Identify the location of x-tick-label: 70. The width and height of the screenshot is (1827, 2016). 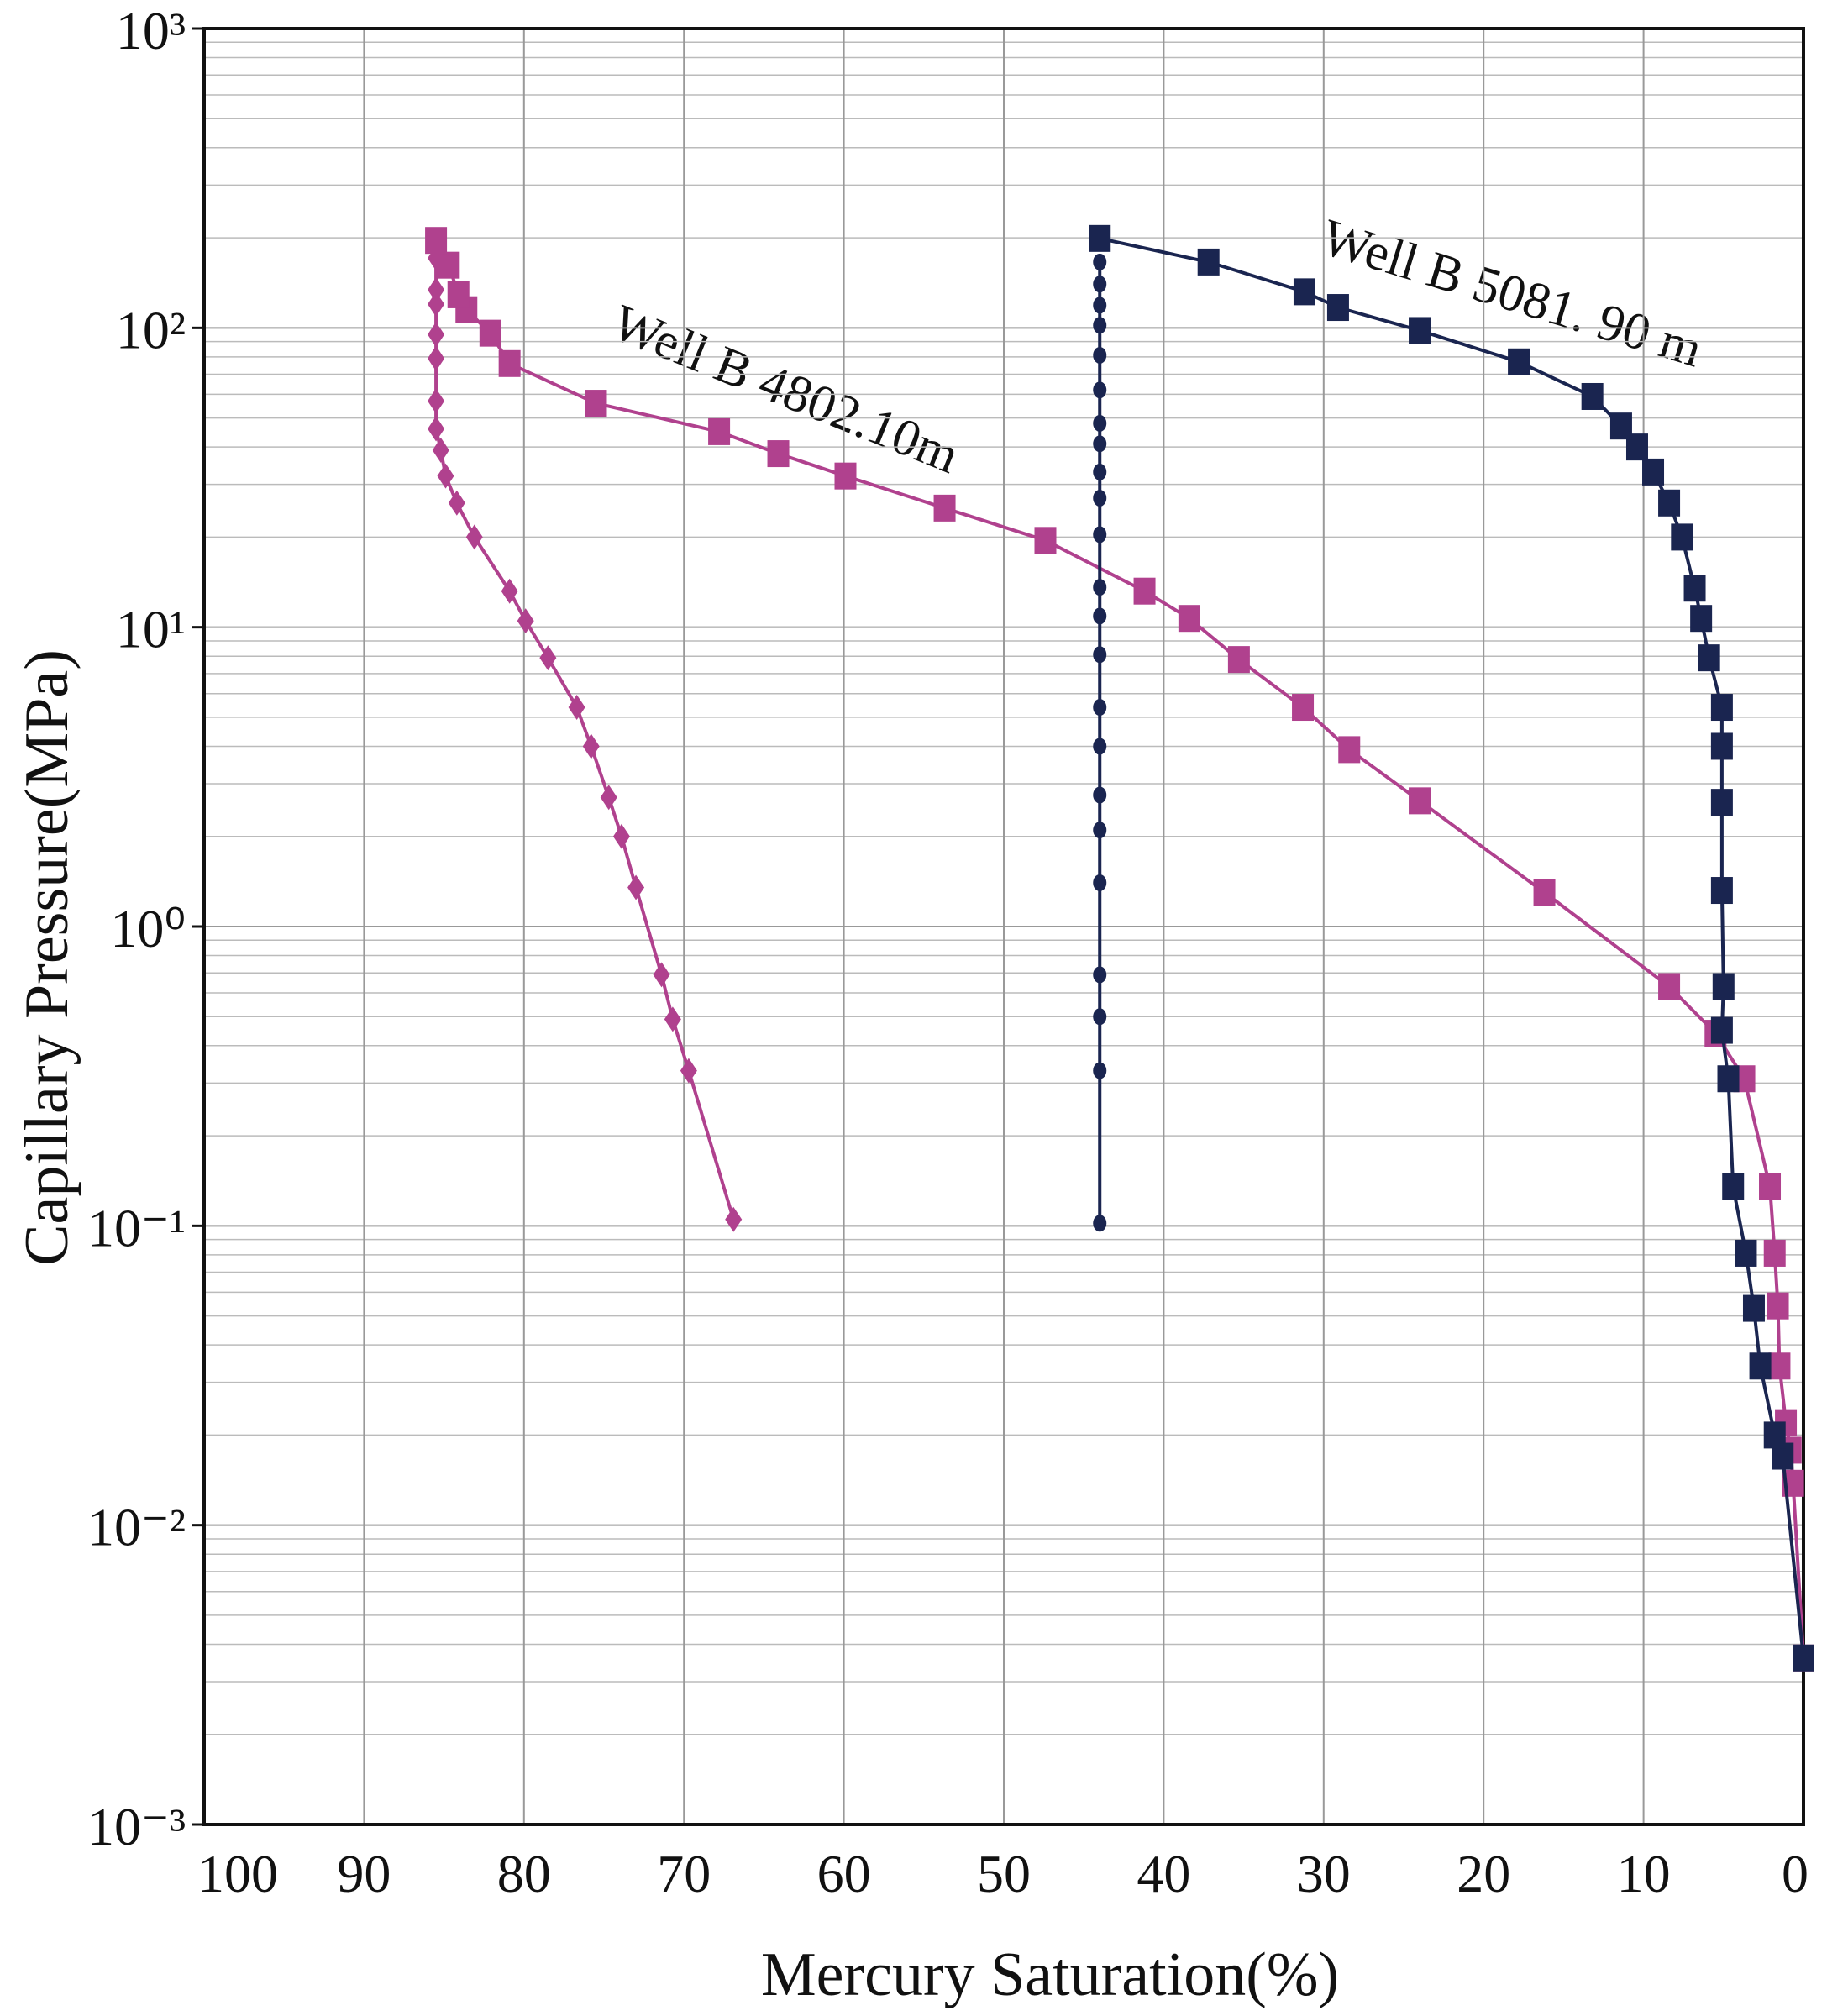
(684, 1873).